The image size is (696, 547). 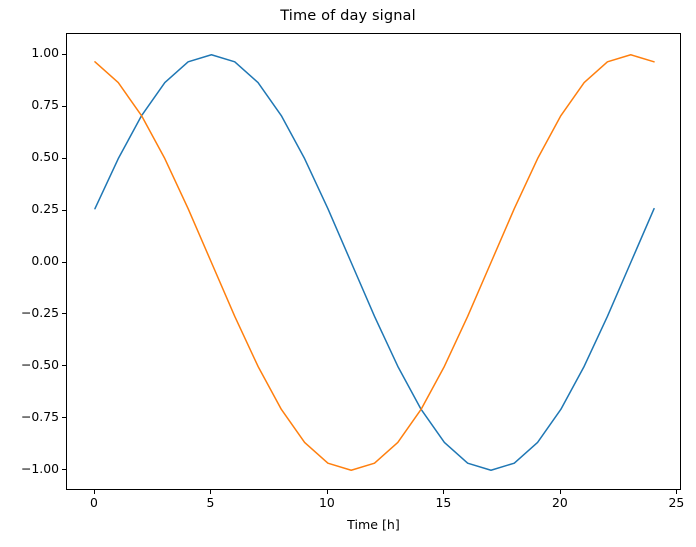 I want to click on x-tick-label: 0, so click(x=94, y=502).